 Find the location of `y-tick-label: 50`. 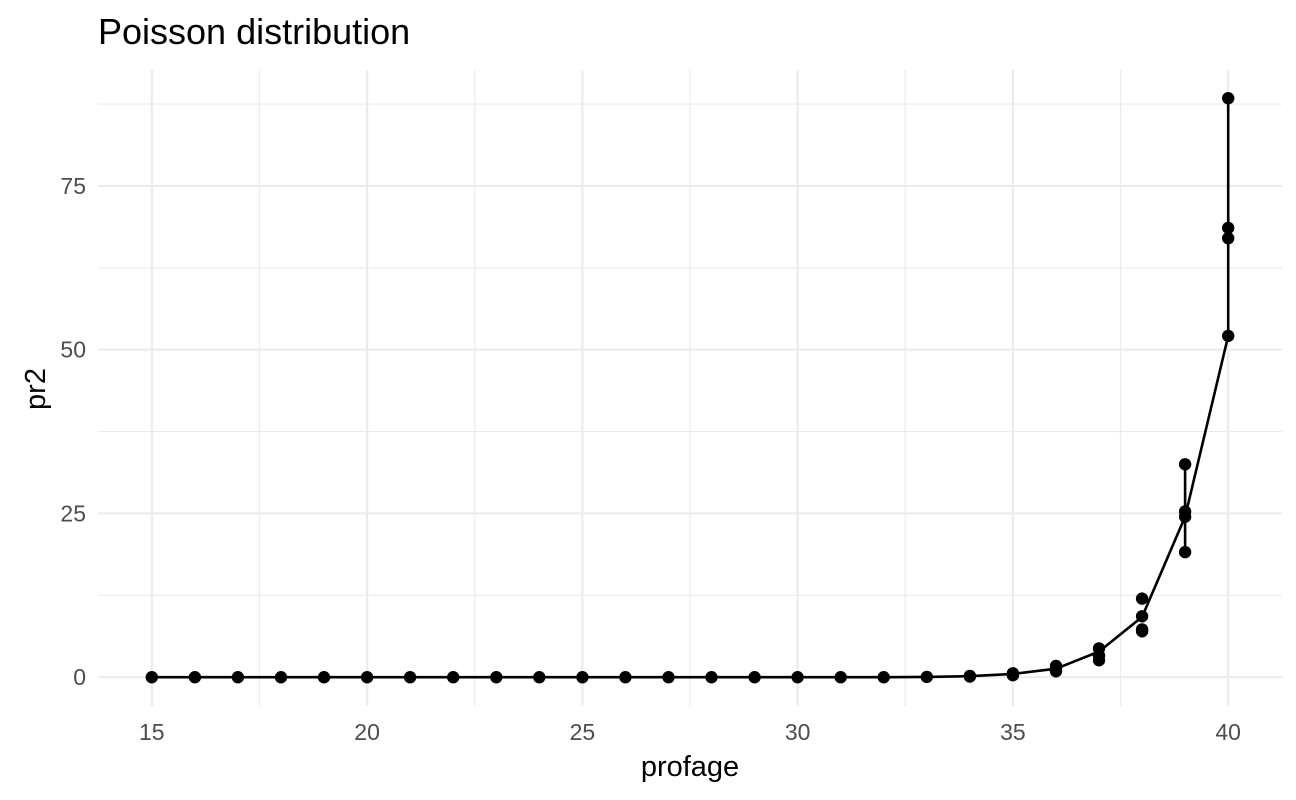

y-tick-label: 50 is located at coordinates (73, 350).